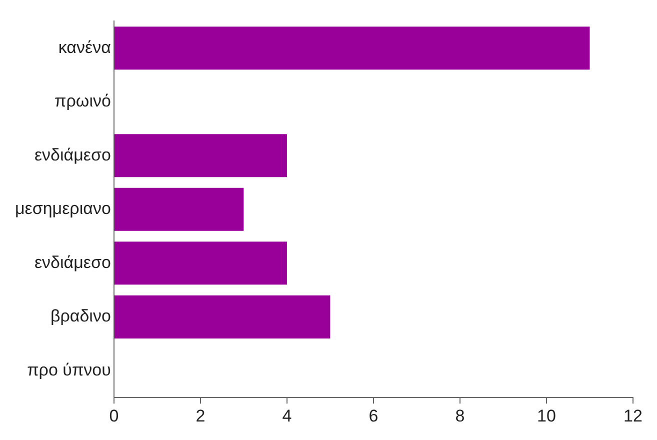 The width and height of the screenshot is (657, 440). I want to click on x-tick-label: 6, so click(373, 416).